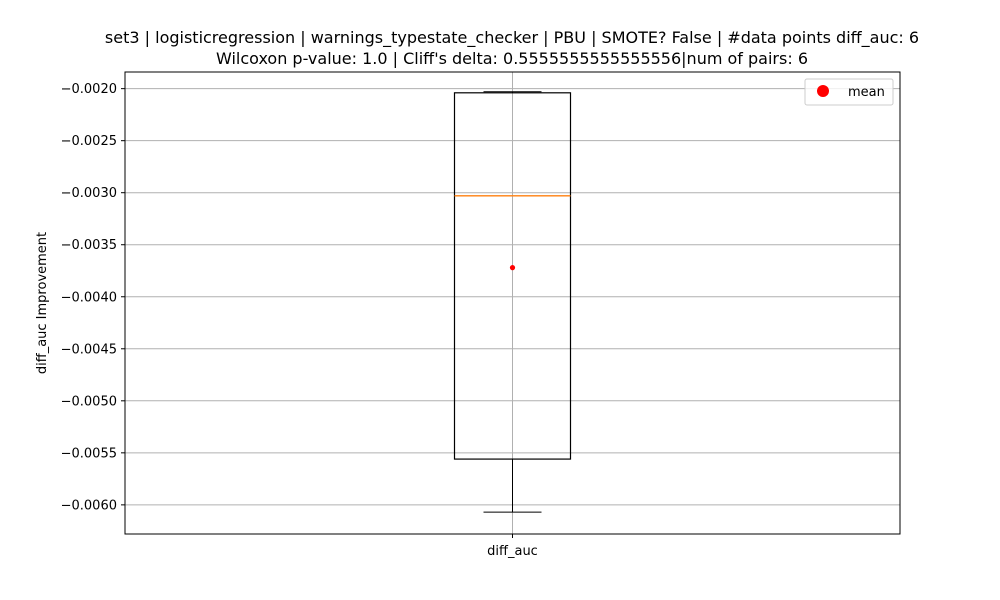 This screenshot has height=600, width=1000. What do you see at coordinates (866, 92) in the screenshot?
I see `legend-label-mean: mean` at bounding box center [866, 92].